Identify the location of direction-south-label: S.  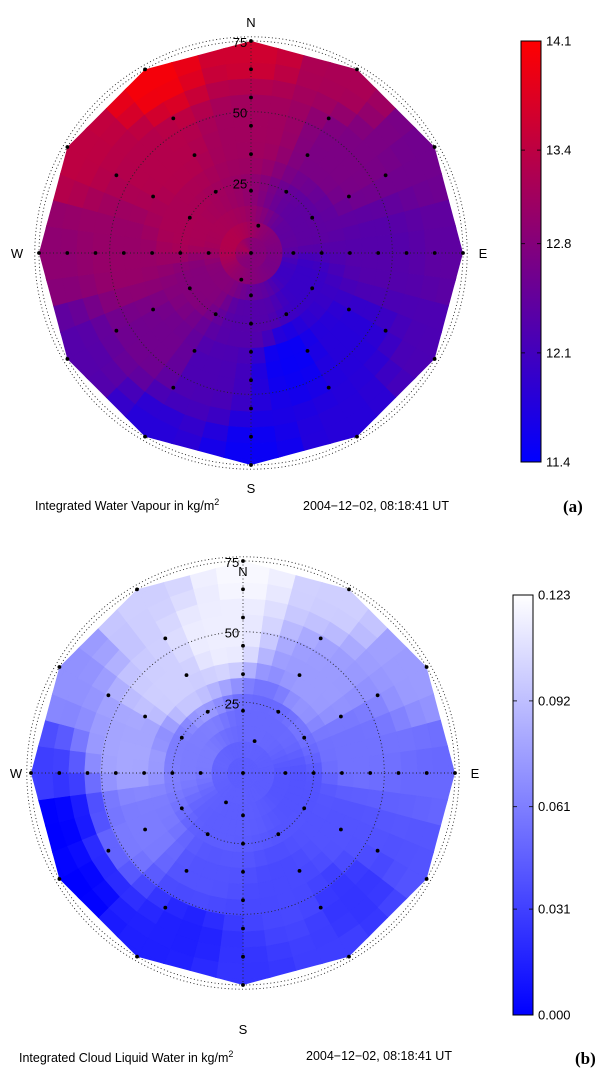
(251, 488).